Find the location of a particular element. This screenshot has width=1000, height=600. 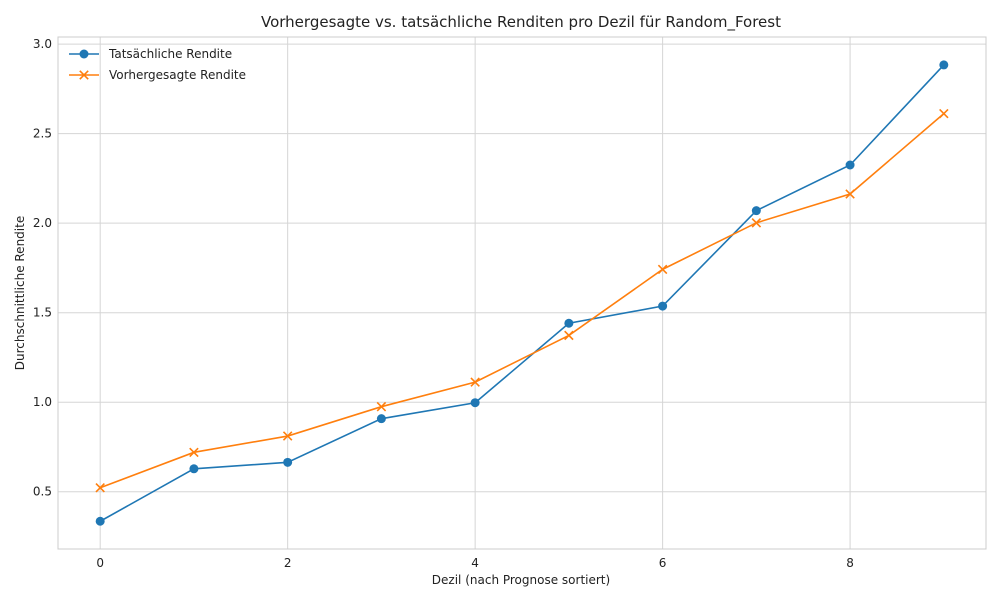

x-axis-label: Dezil (nach Prognose sortiert) is located at coordinates (521, 580).